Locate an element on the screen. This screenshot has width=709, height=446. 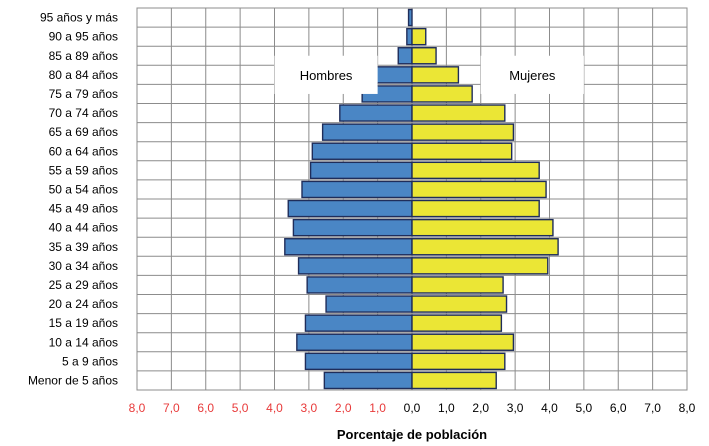
category-label: 10 a 14 años is located at coordinates (83, 342).